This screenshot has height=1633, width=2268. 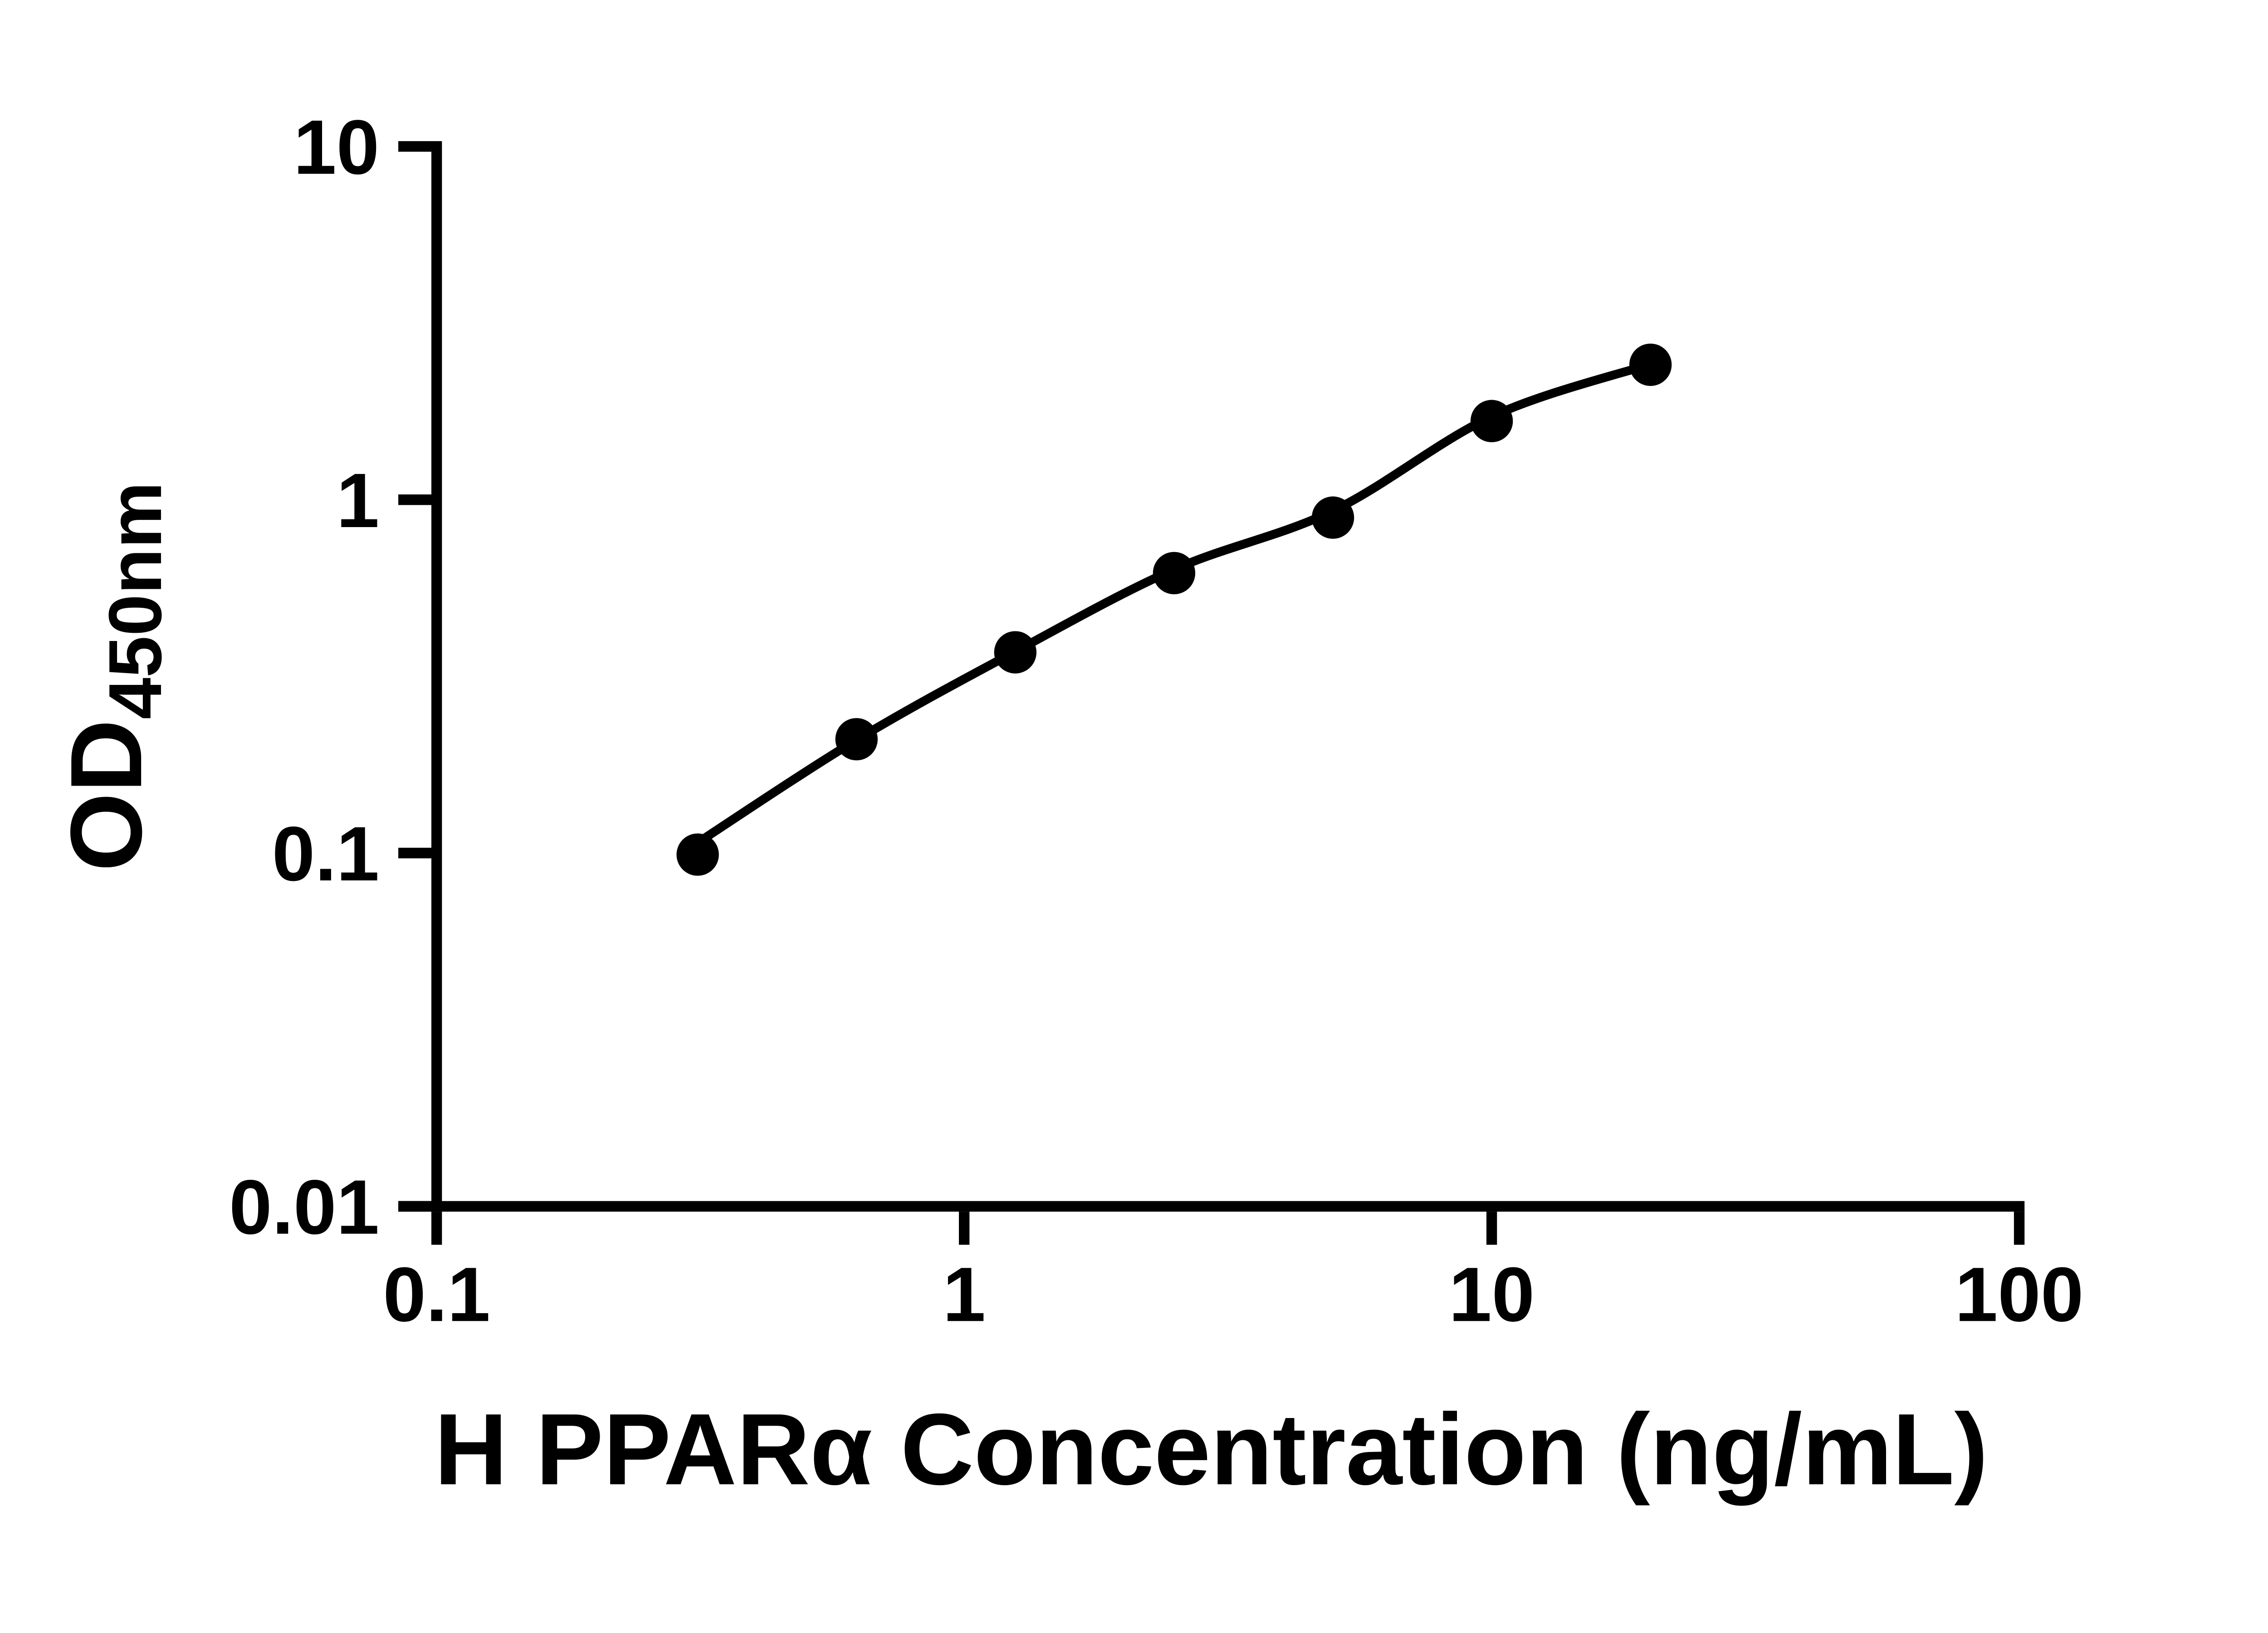 What do you see at coordinates (106, 795) in the screenshot?
I see `y-axis-title-main: OD` at bounding box center [106, 795].